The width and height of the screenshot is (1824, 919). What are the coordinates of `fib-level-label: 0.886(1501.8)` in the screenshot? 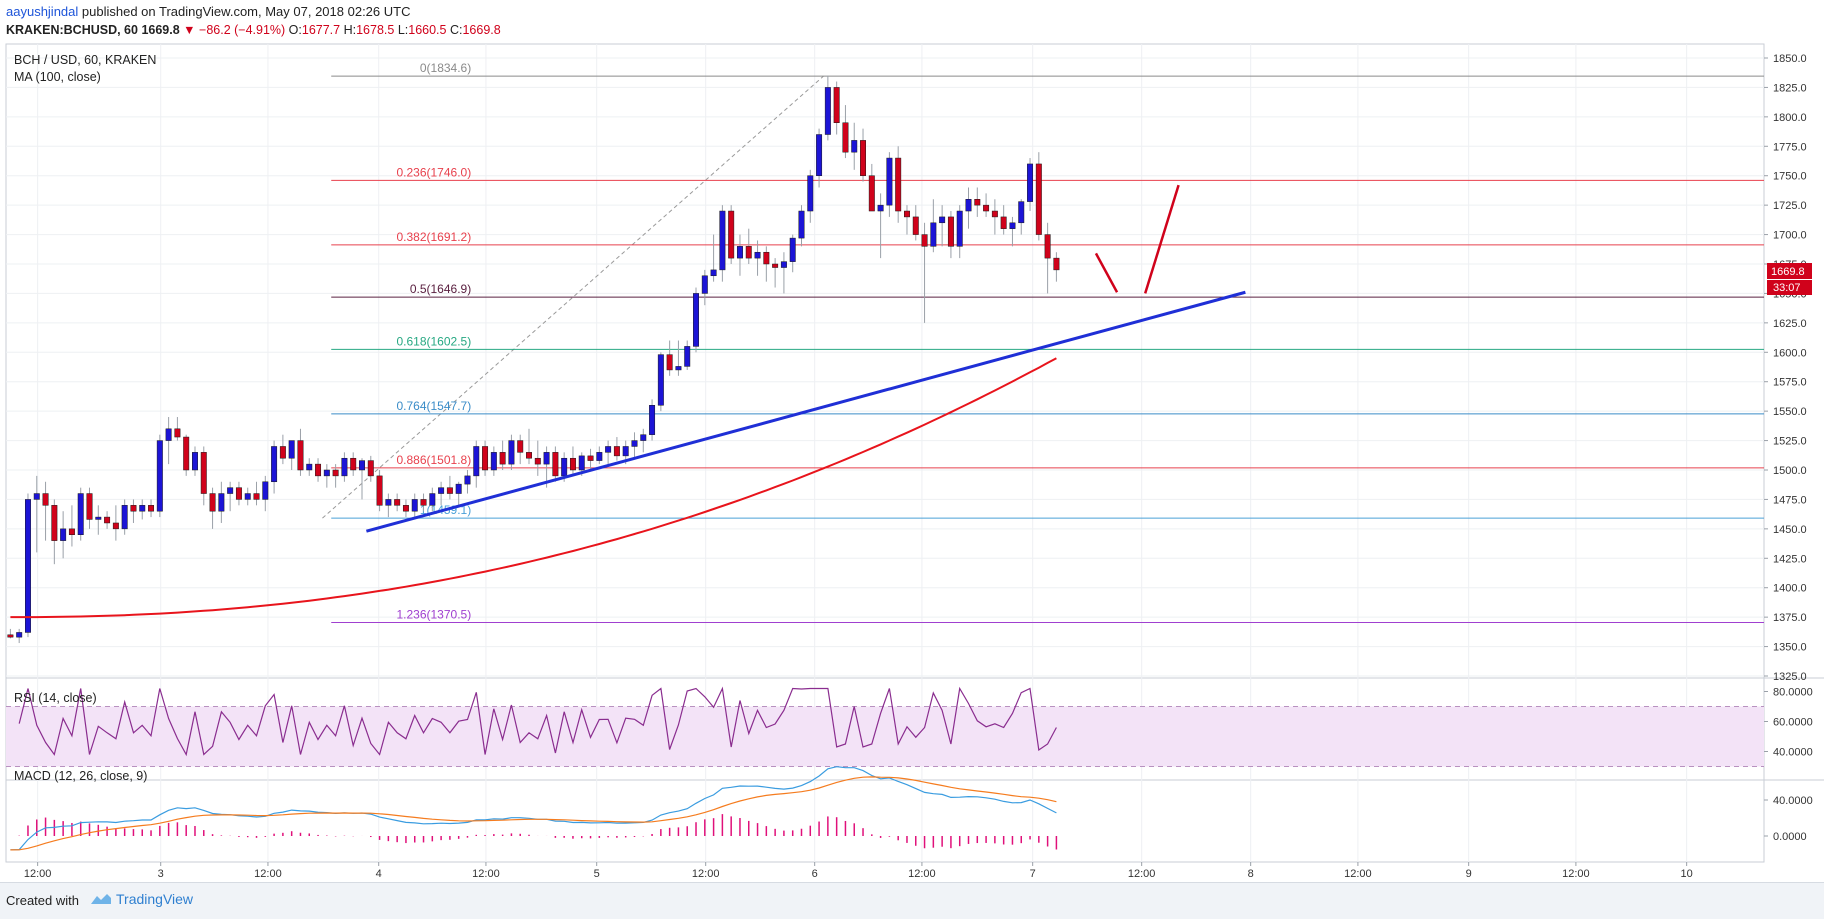 It's located at (433, 460).